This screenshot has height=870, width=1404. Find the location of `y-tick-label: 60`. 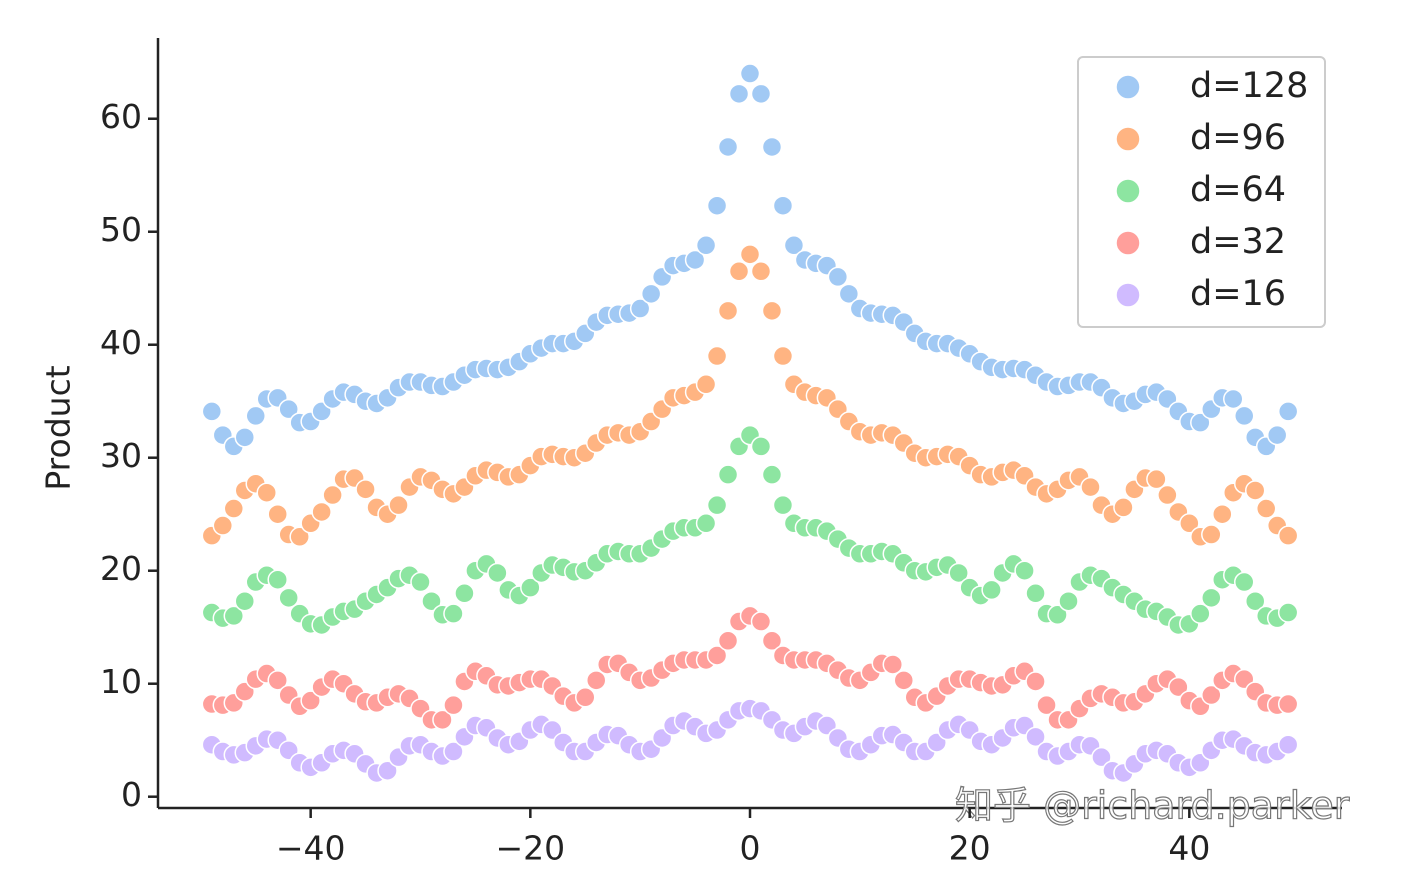

y-tick-label: 60 is located at coordinates (121, 116).